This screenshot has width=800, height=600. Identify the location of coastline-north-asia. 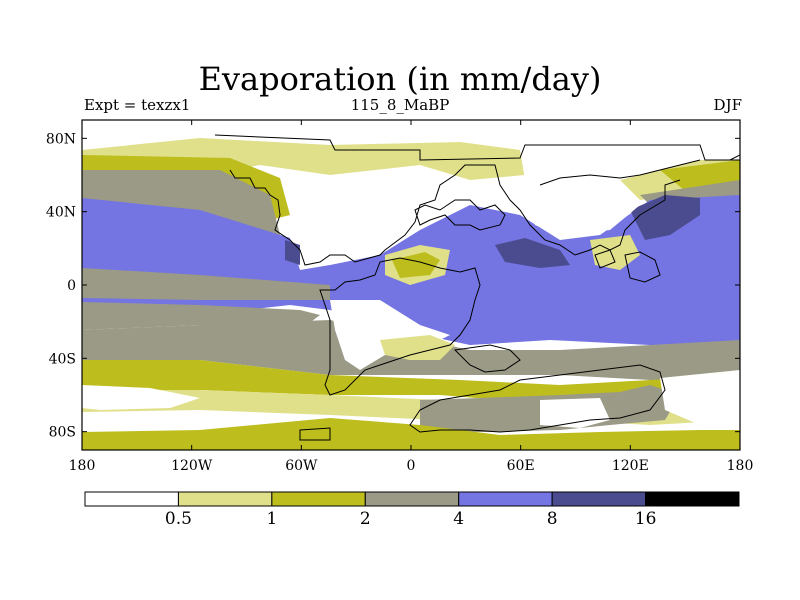
(620, 172).